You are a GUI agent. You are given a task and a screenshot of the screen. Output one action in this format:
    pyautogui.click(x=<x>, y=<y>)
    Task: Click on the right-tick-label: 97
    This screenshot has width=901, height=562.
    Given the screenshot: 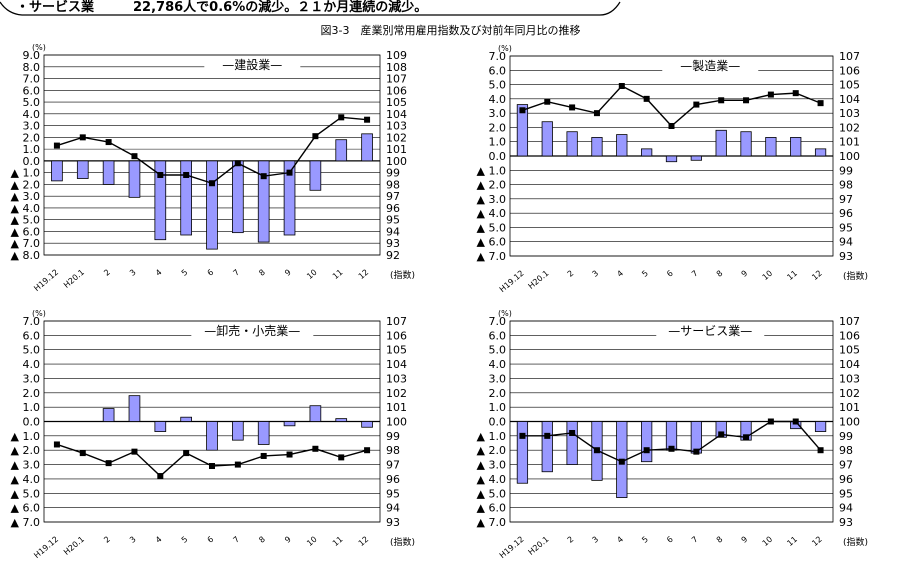 What is the action you would take?
    pyautogui.click(x=393, y=465)
    